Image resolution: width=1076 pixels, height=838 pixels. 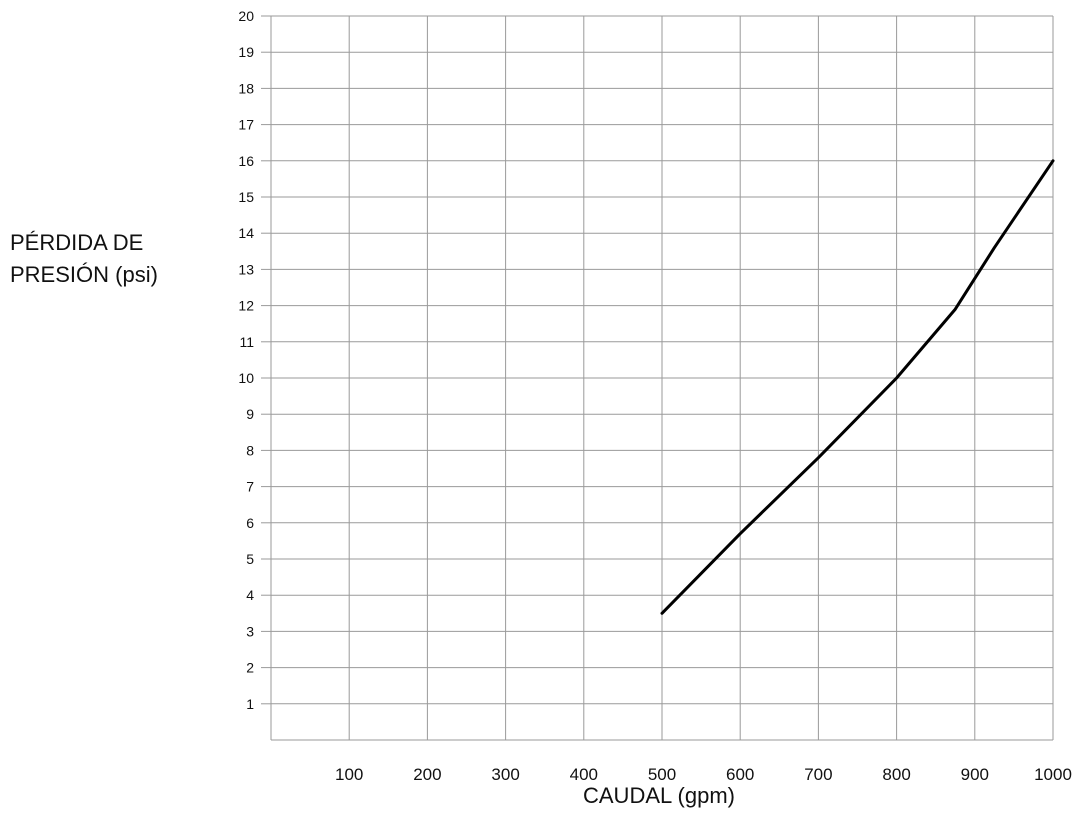 What do you see at coordinates (246, 197) in the screenshot?
I see `y-tick-label-15: 15` at bounding box center [246, 197].